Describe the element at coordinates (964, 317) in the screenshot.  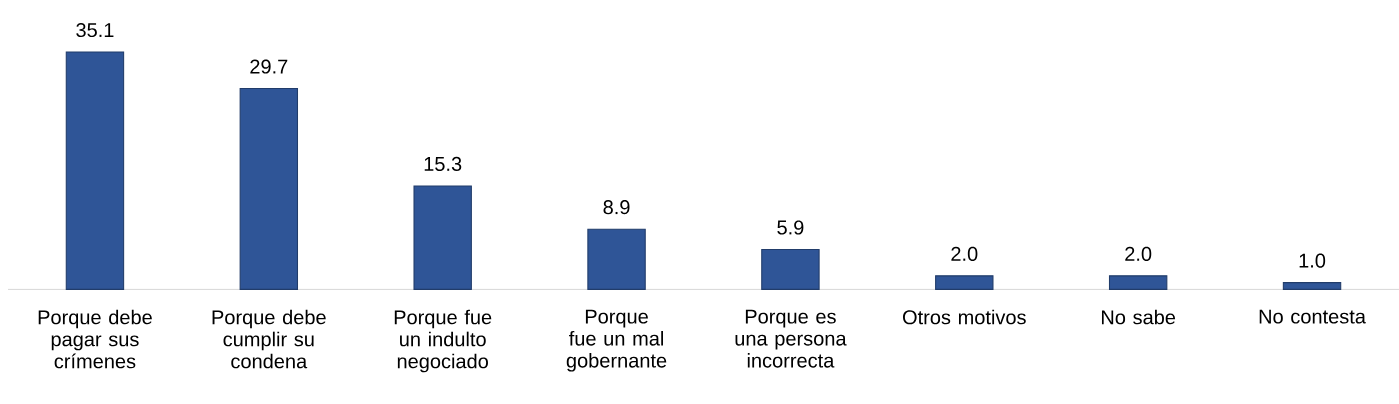
I see `x-tick-label: Otros motivos` at that location.